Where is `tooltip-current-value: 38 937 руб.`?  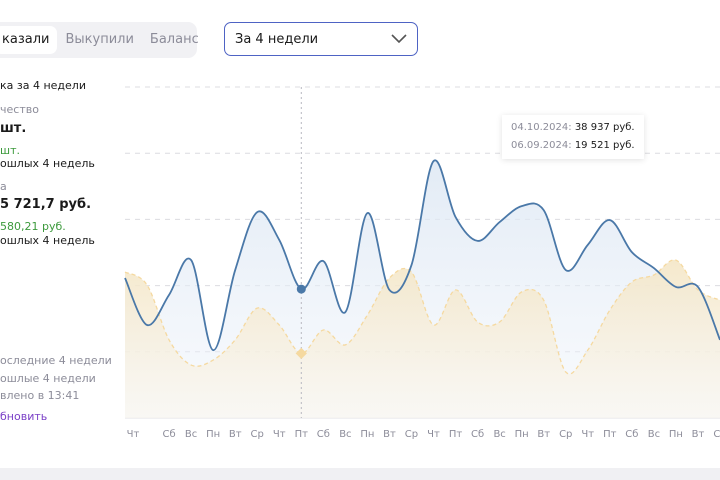
tooltip-current-value: 38 937 руб. is located at coordinates (604, 127).